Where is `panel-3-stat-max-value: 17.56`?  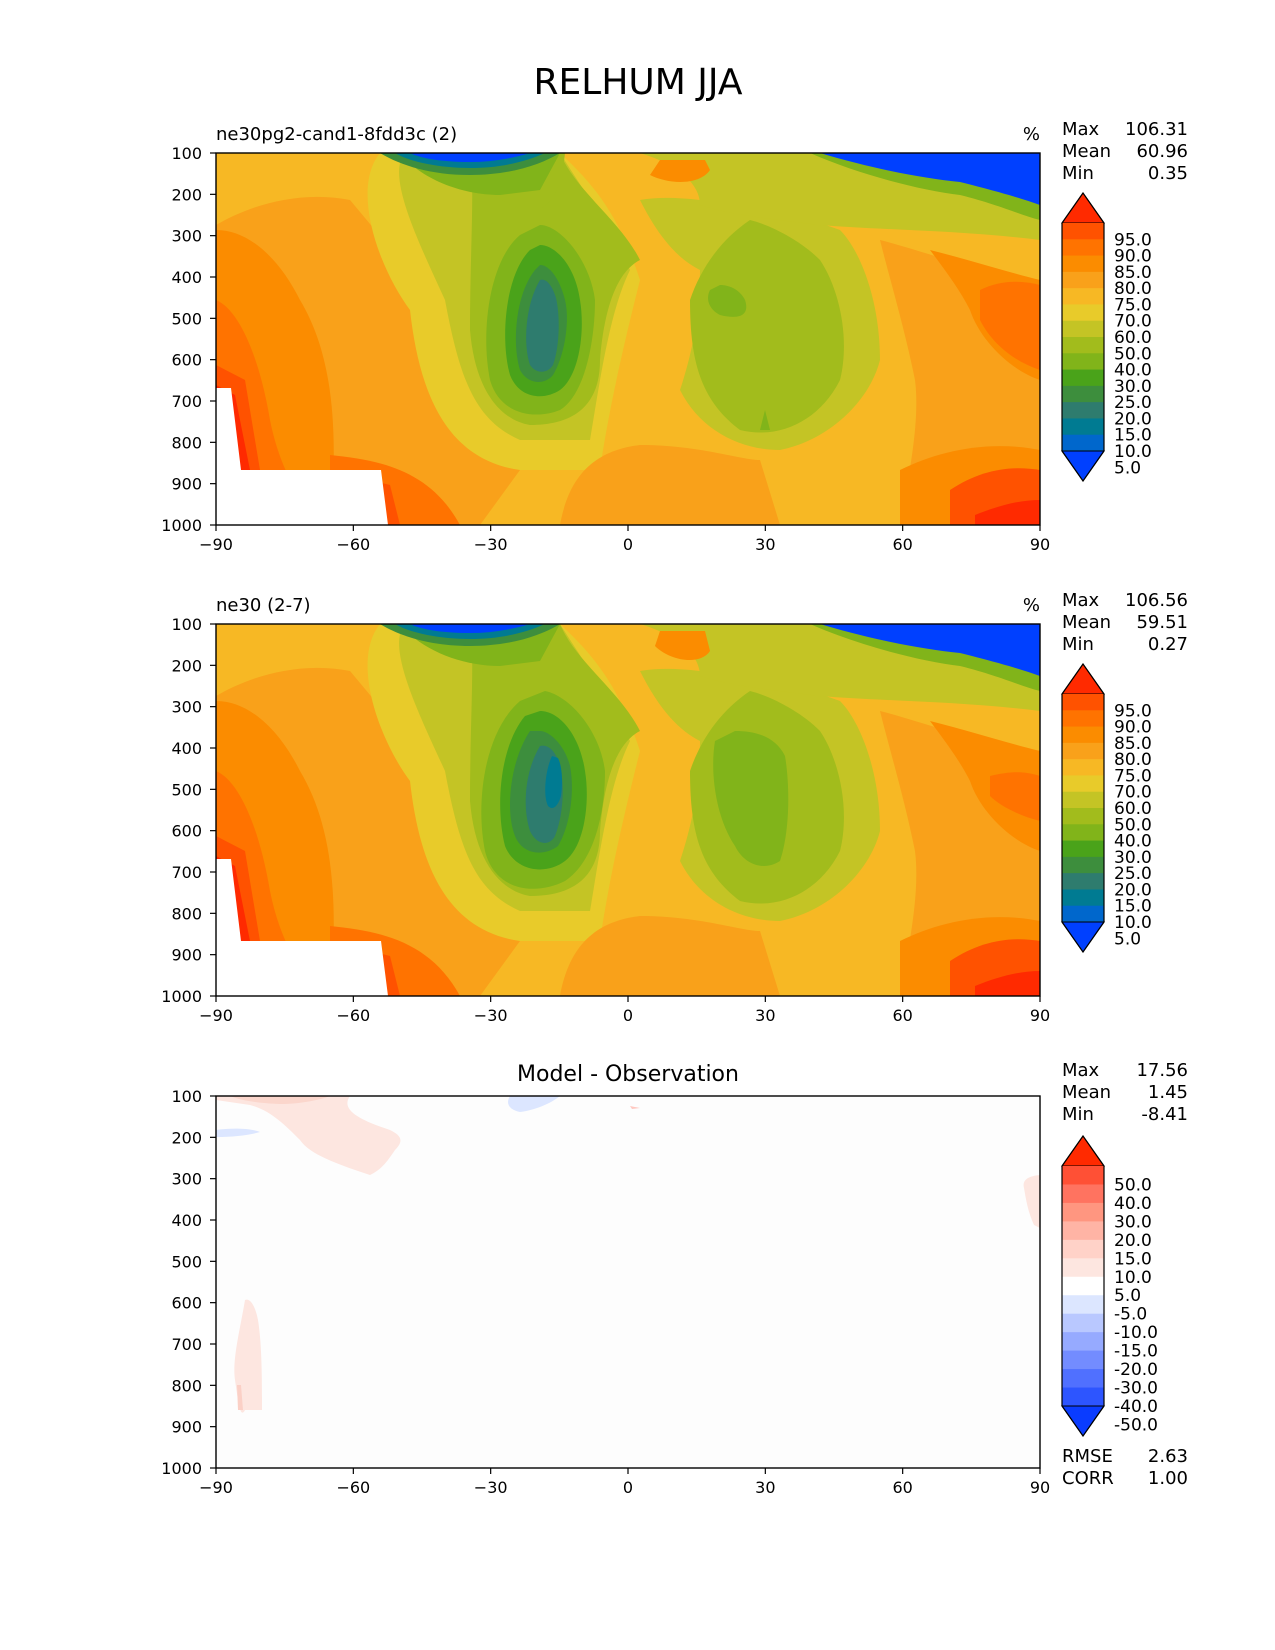 panel-3-stat-max-value: 17.56 is located at coordinates (1162, 1070).